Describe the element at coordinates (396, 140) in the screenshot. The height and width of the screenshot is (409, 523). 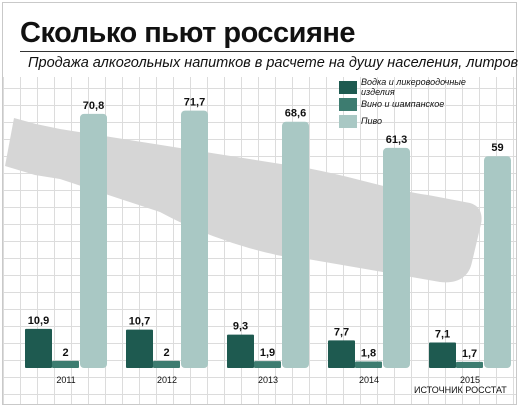
I see `value-label-beer-2014: 61,3` at that location.